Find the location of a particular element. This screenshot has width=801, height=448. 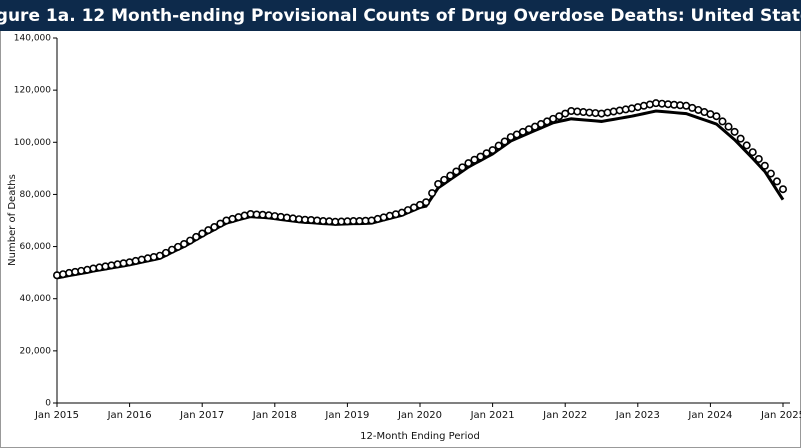

y-tick-label: 140,000 is located at coordinates (32, 39).